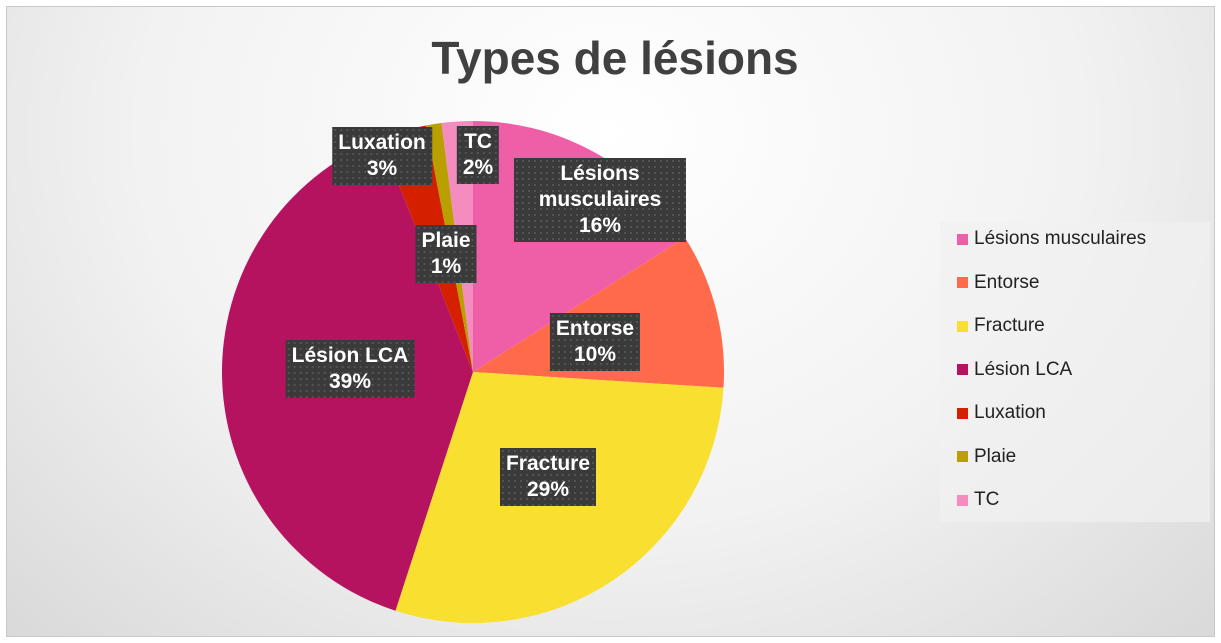  What do you see at coordinates (995, 456) in the screenshot?
I see `legend-label: Plaie` at bounding box center [995, 456].